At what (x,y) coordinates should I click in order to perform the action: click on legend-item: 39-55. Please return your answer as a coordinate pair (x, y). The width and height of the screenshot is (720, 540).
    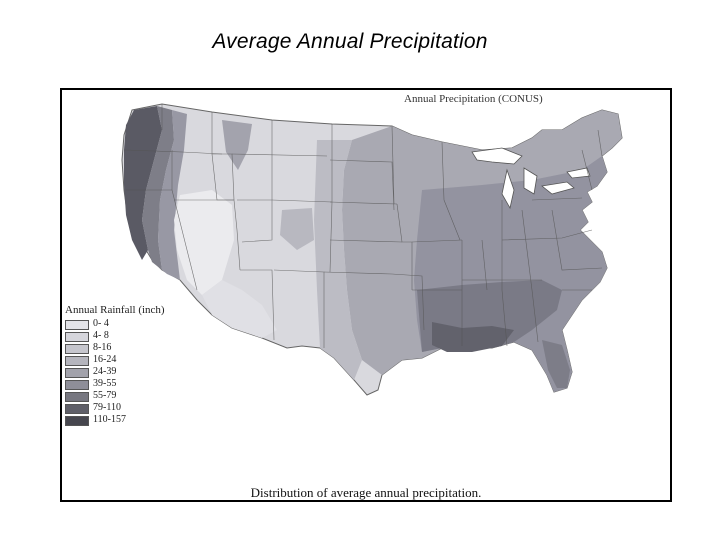
    Looking at the image, I should click on (110, 384).